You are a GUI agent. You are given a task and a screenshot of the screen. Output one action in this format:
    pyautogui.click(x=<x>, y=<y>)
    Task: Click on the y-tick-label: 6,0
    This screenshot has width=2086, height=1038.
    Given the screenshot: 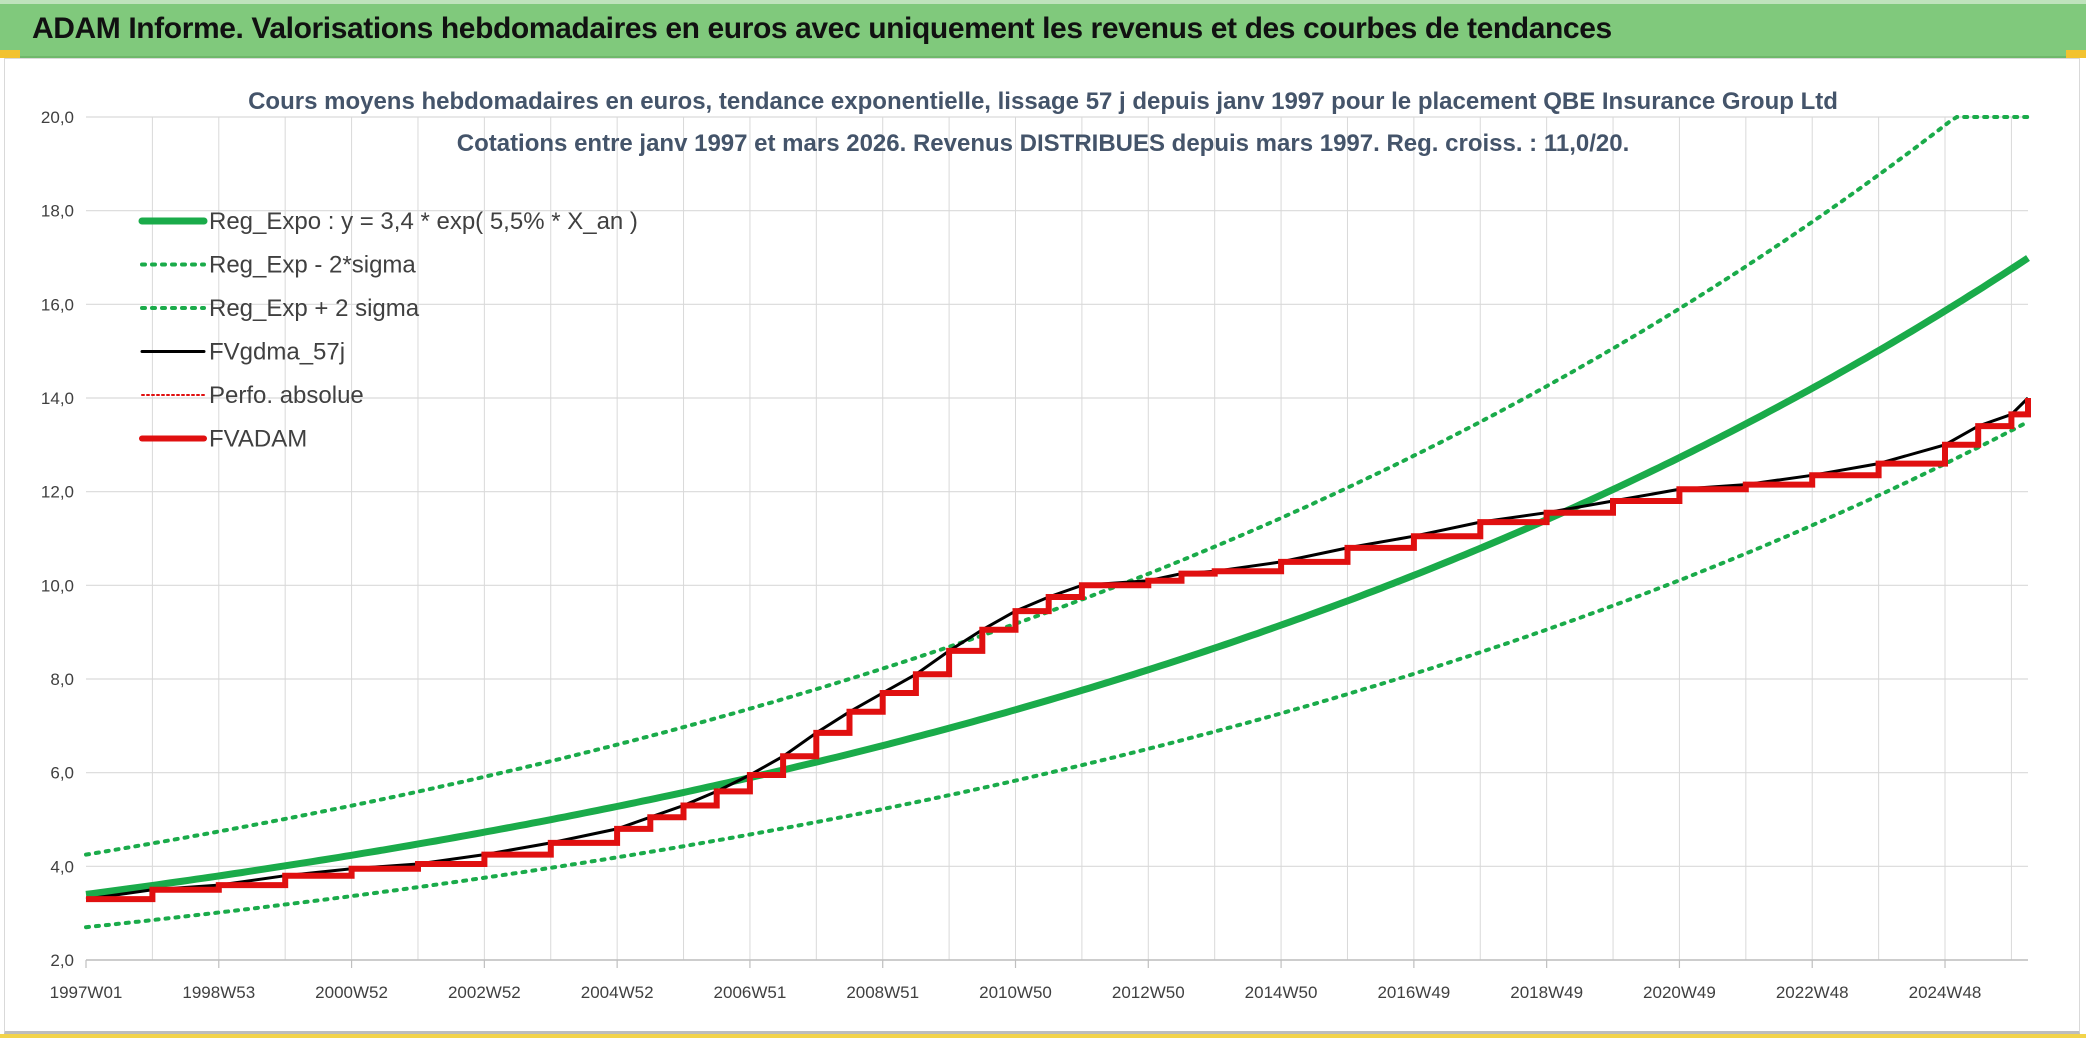 What is the action you would take?
    pyautogui.click(x=62, y=773)
    